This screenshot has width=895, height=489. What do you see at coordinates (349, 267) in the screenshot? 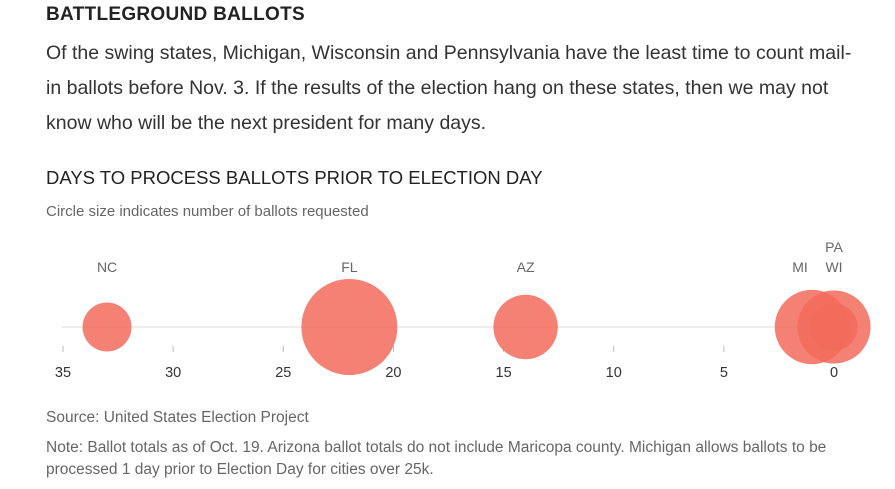
I see `state-label-fl: FL` at bounding box center [349, 267].